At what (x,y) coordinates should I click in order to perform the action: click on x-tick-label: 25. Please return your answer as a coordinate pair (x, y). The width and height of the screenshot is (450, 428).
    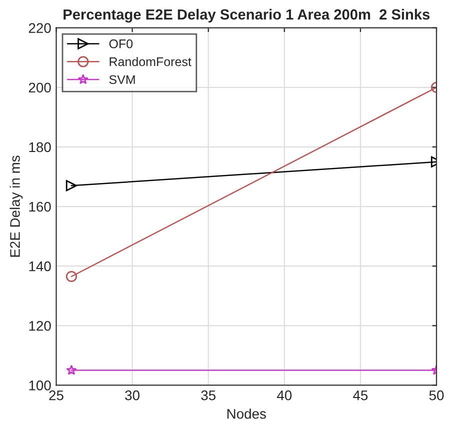
    Looking at the image, I should click on (56, 395).